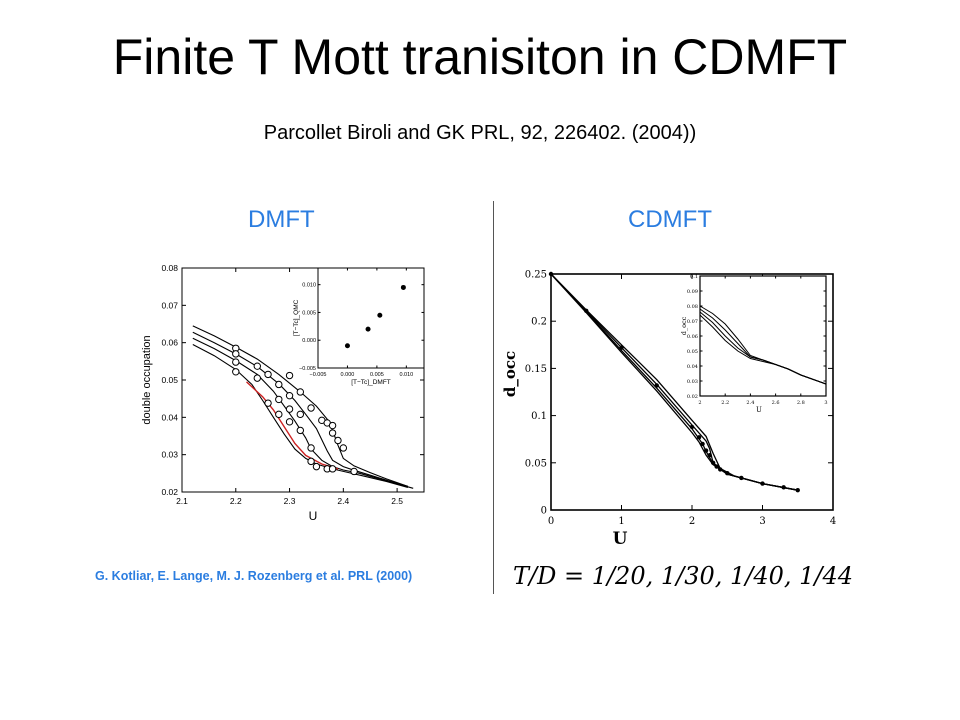 Image resolution: width=960 pixels, height=720 pixels. I want to click on cdmft-inset-y-tick-label: 0.03, so click(692, 382).